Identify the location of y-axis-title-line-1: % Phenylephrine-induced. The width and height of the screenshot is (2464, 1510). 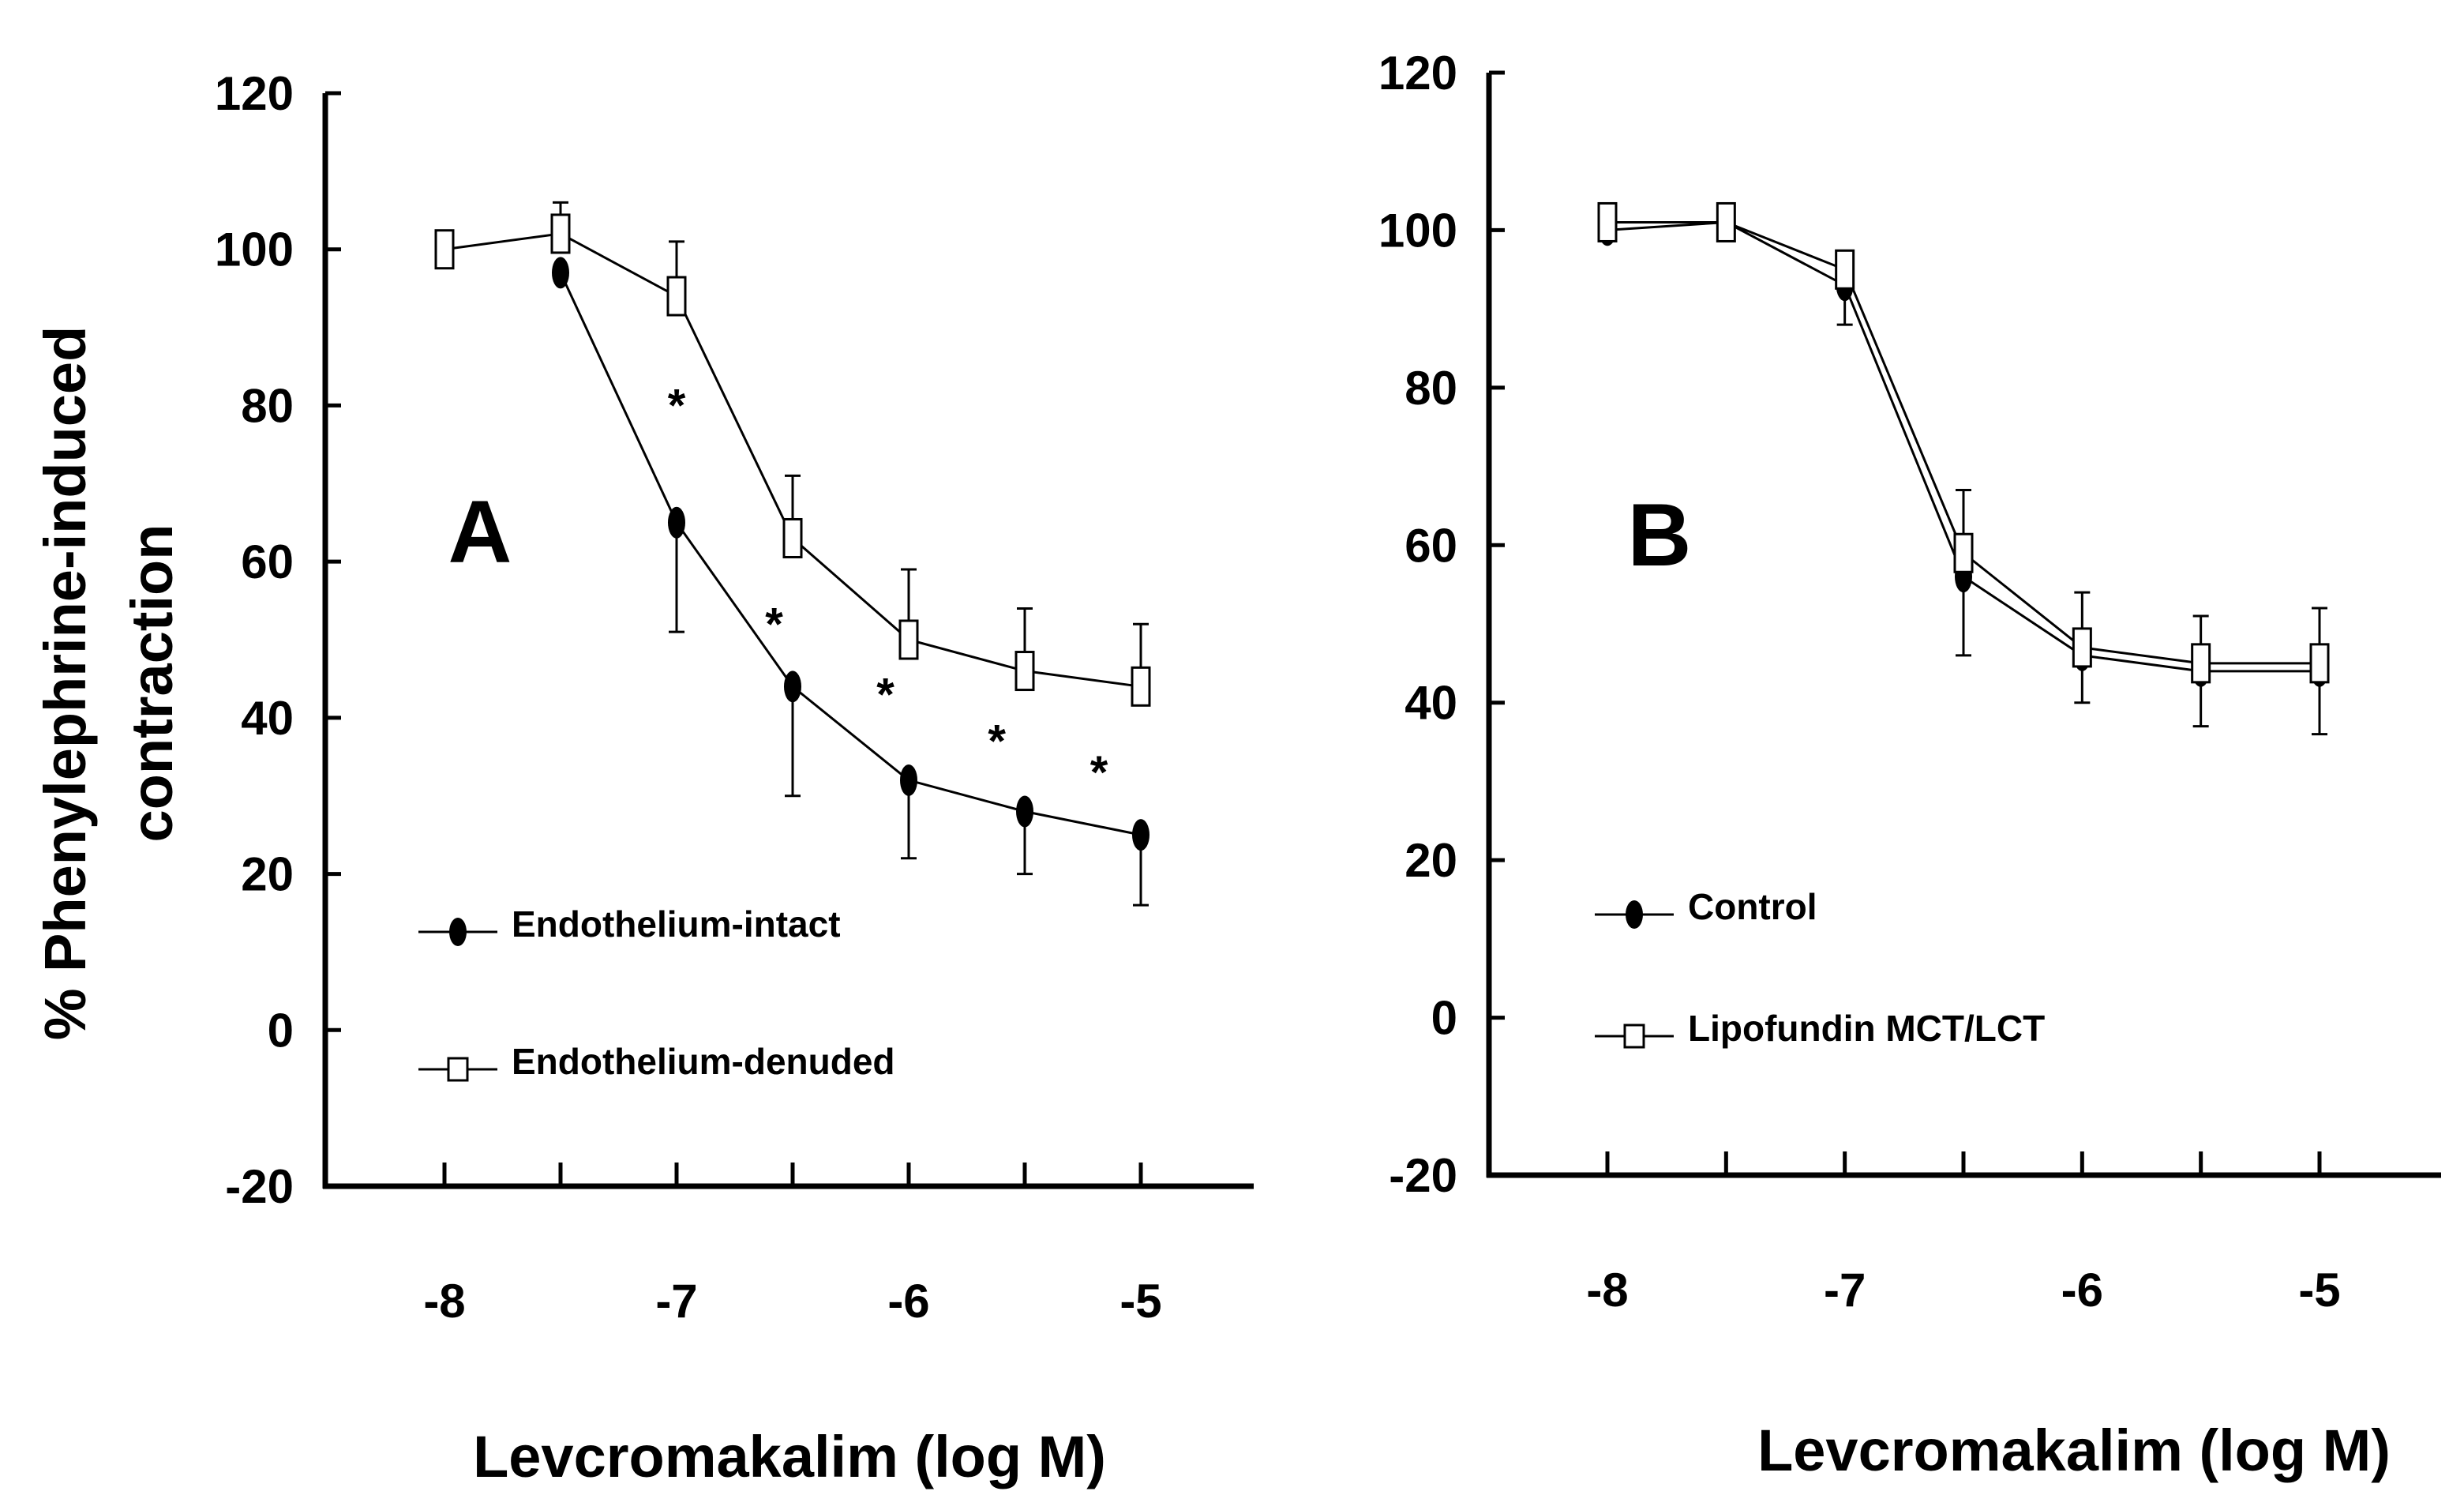
(65, 683).